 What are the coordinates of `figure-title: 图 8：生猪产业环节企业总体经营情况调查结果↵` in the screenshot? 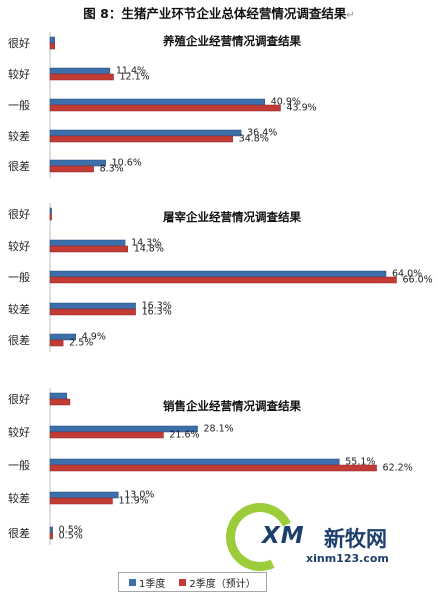 It's located at (219, 12).